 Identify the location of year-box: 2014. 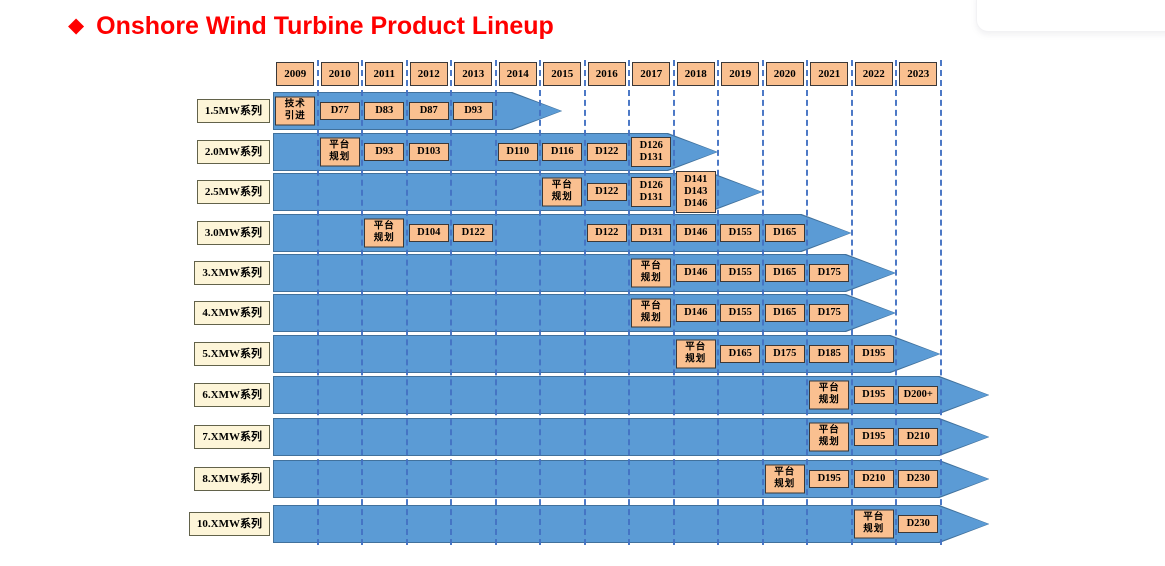
(517, 74).